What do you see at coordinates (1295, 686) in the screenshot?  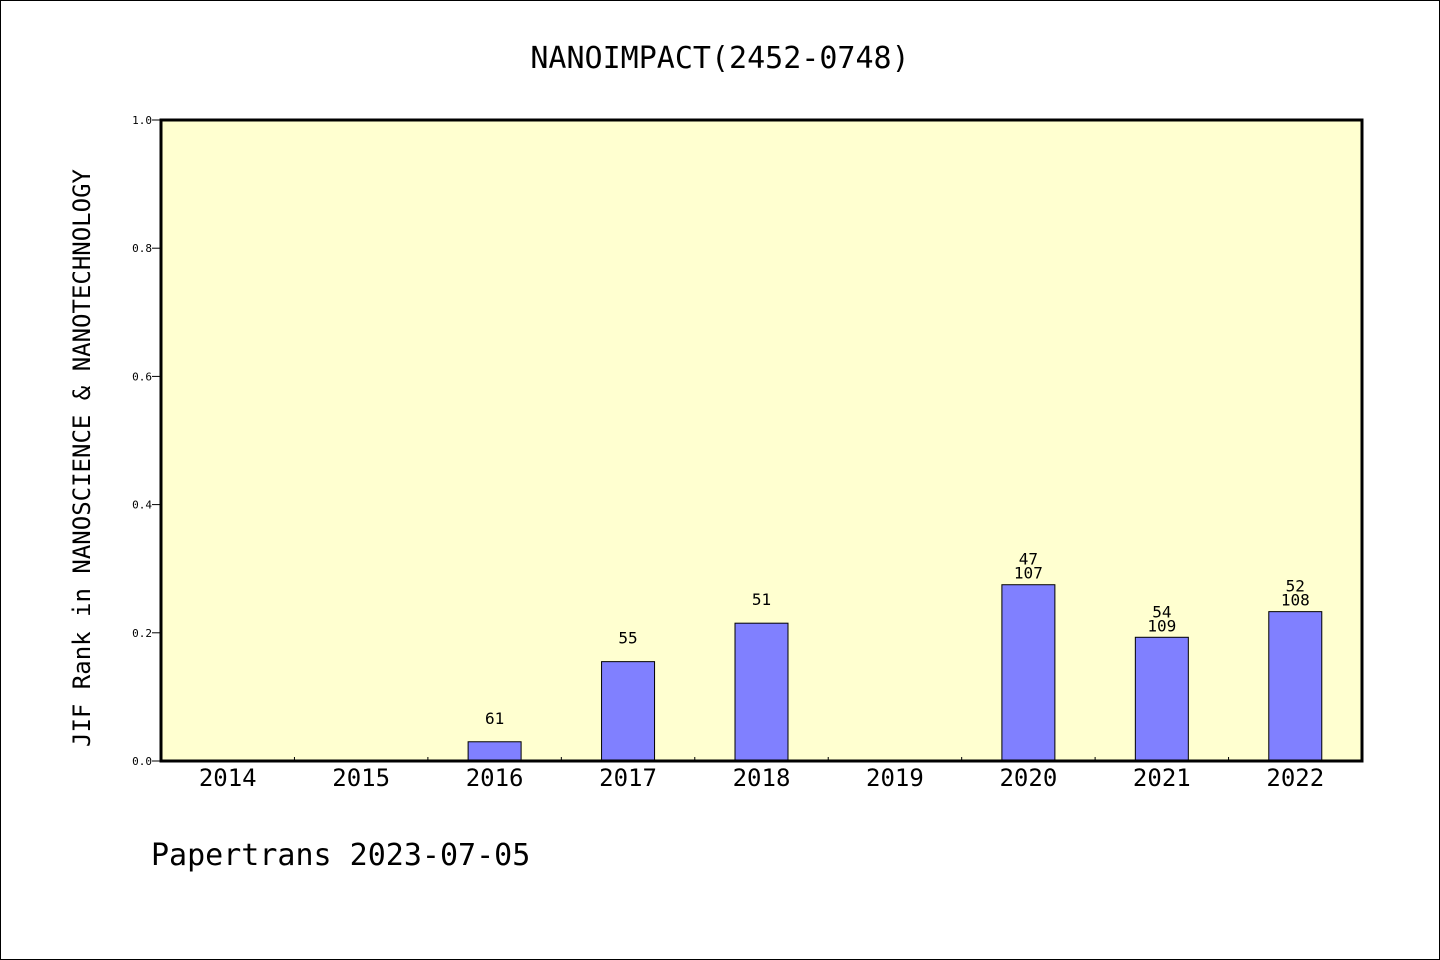 I see `bar-2022` at bounding box center [1295, 686].